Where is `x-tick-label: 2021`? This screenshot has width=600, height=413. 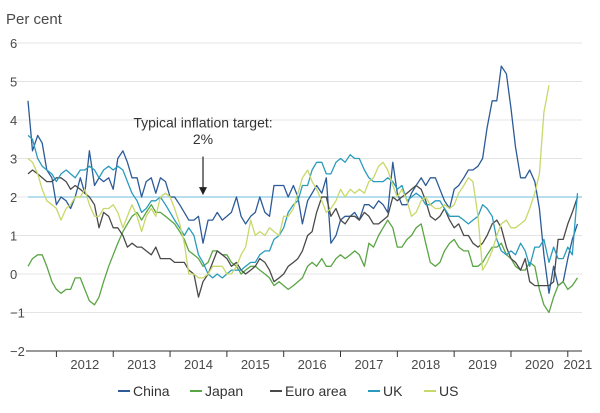
x-tick-label: 2021 is located at coordinates (577, 364).